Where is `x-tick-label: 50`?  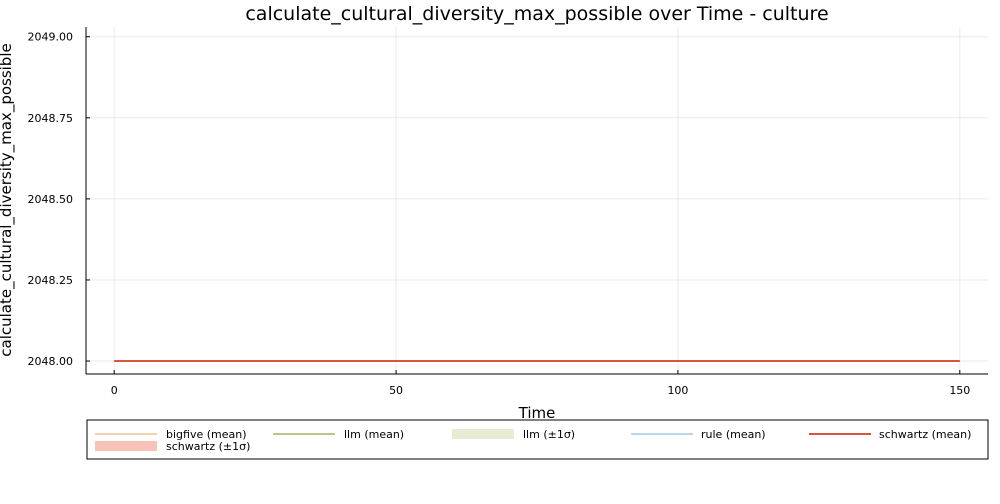
x-tick-label: 50 is located at coordinates (396, 390).